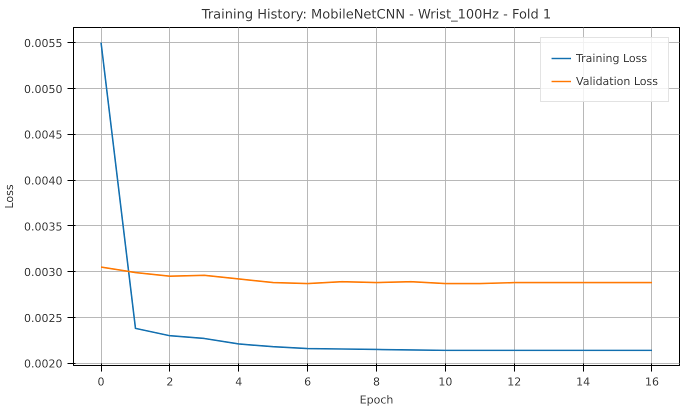 Image resolution: width=691 pixels, height=409 pixels. I want to click on y-tick-label: 0.0050, so click(43, 89).